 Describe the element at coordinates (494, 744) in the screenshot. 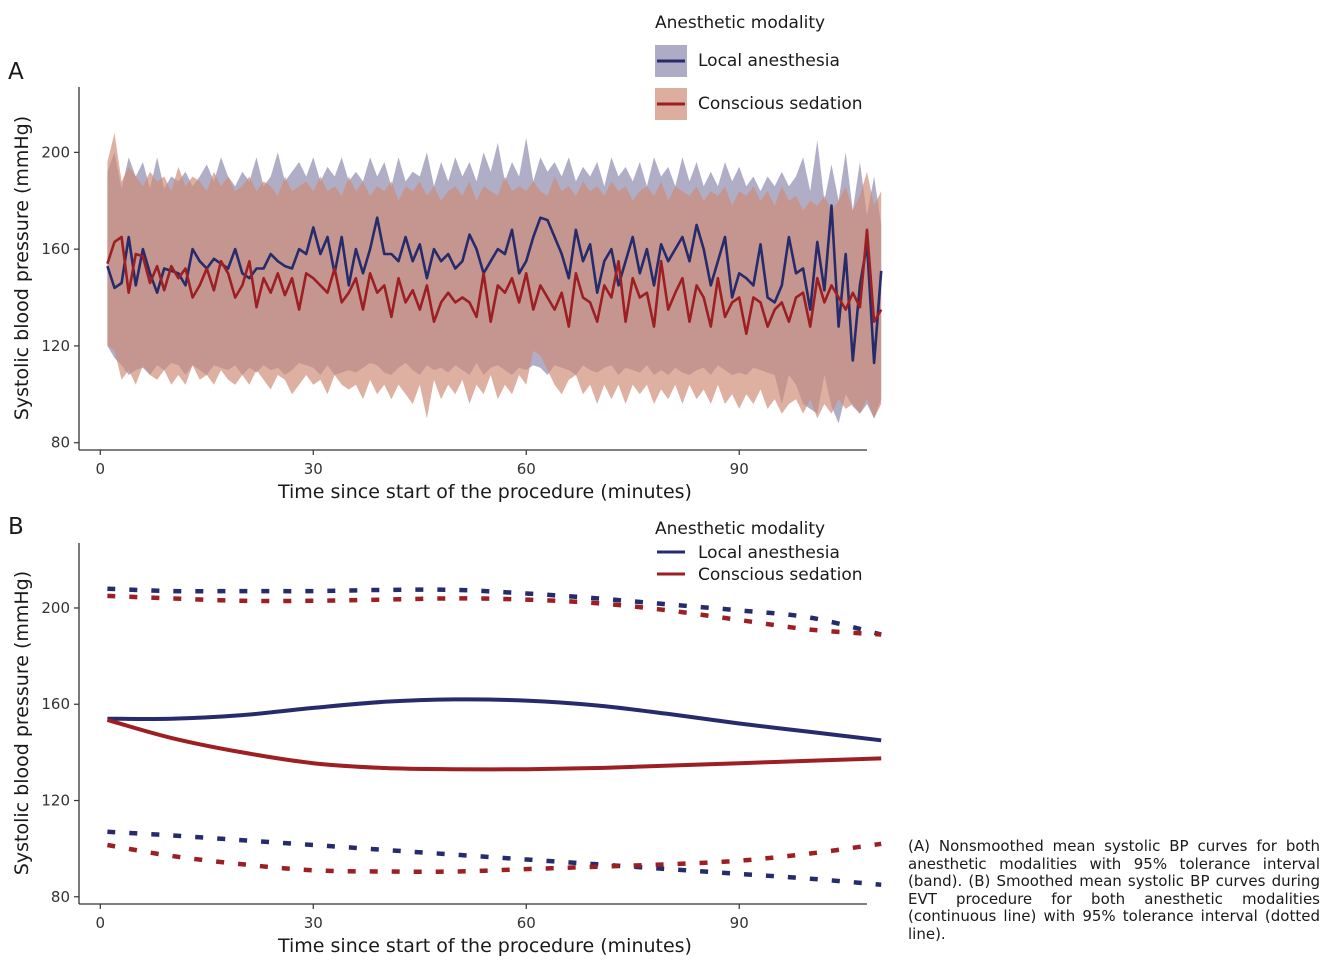

I see `smoothed-mean-conscious-sedation` at that location.